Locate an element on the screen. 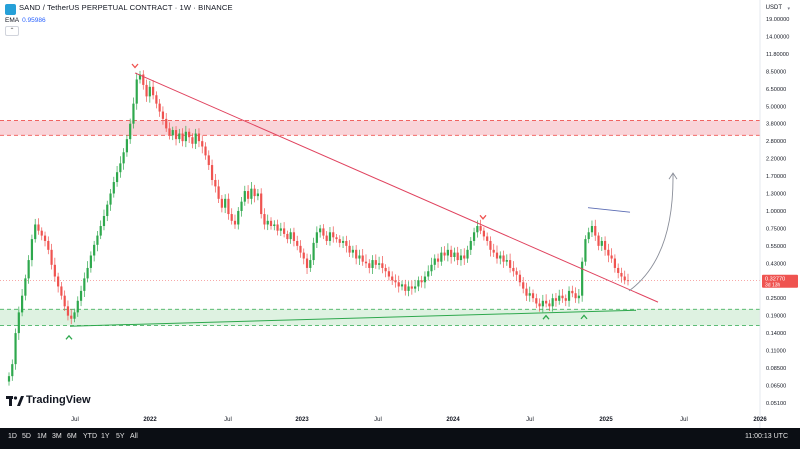 The width and height of the screenshot is (800, 449). price-axis-label: 11.80000 is located at coordinates (777, 55).